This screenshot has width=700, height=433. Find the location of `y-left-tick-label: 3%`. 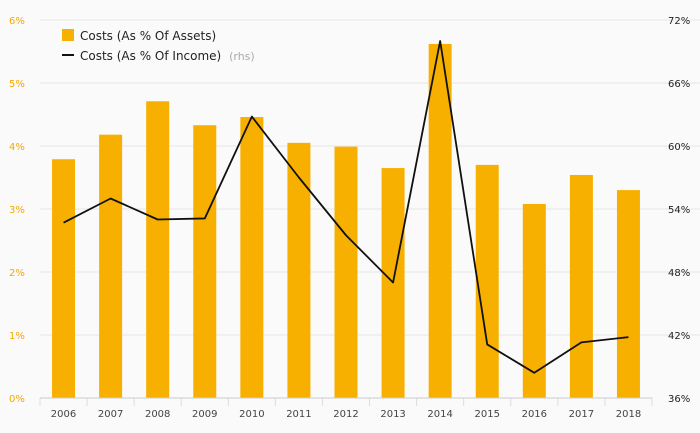

y-left-tick-label: 3% is located at coordinates (17, 210).